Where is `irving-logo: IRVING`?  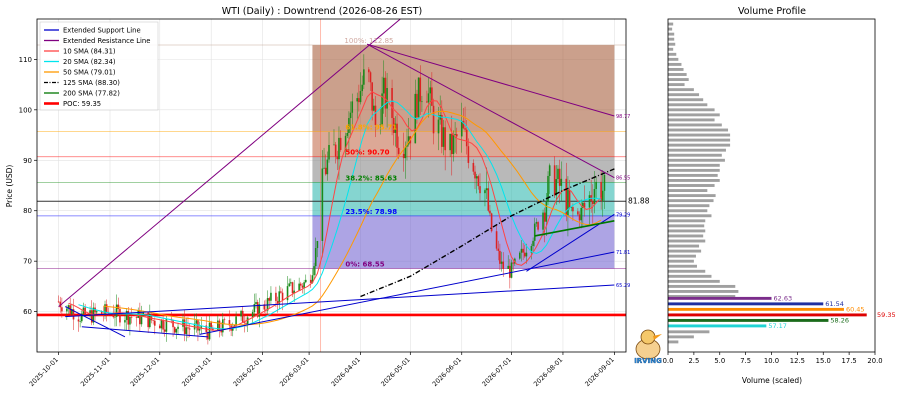 irving-logo: IRVING is located at coordinates (648, 347).